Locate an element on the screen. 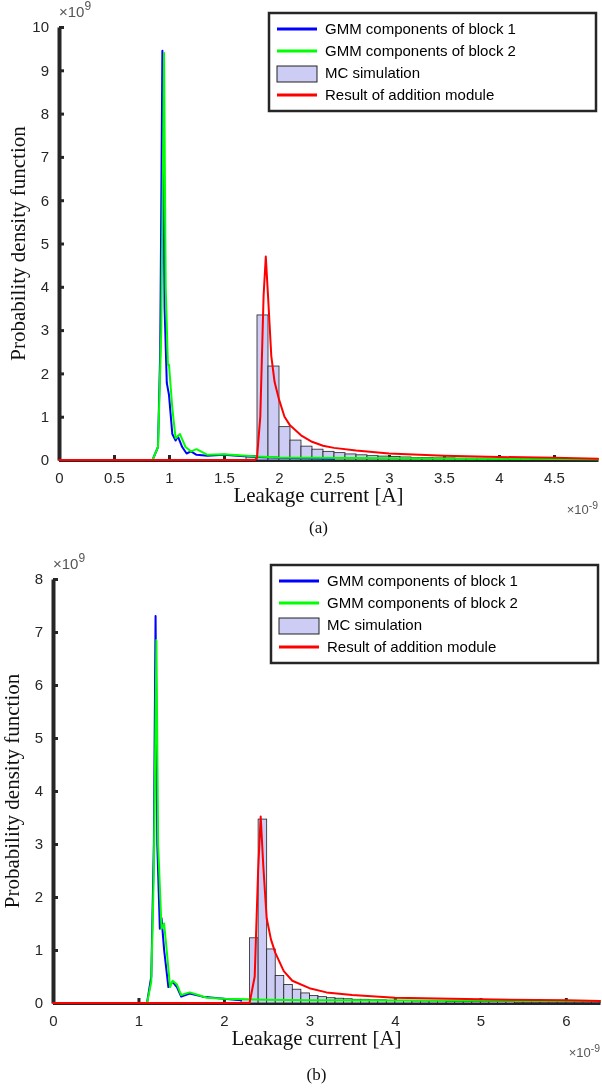 This screenshot has height=1092, width=602. x-tick-label: 3.5 is located at coordinates (444, 477).